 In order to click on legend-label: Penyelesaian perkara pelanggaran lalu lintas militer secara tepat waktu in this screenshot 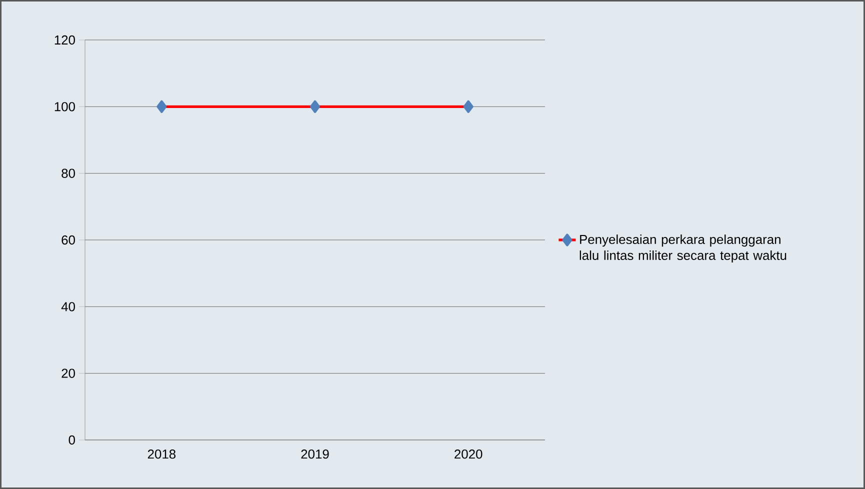, I will do `click(683, 248)`.